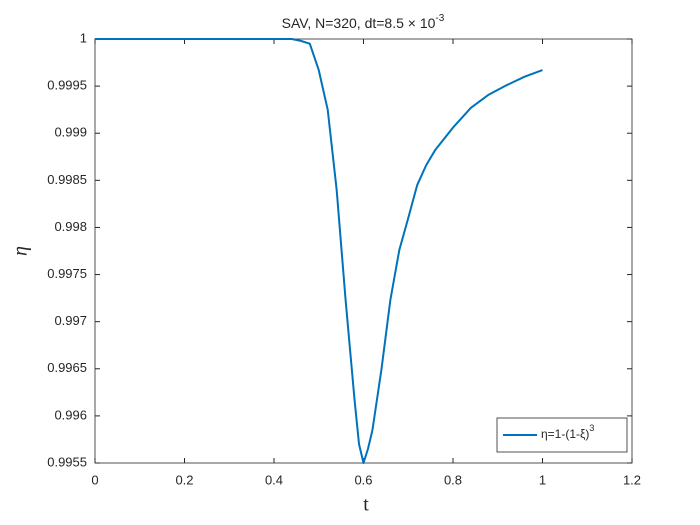 The height and width of the screenshot is (525, 700). I want to click on chart-title: SAV, N=320, dt=8.5 × 10-3, so click(363, 22).